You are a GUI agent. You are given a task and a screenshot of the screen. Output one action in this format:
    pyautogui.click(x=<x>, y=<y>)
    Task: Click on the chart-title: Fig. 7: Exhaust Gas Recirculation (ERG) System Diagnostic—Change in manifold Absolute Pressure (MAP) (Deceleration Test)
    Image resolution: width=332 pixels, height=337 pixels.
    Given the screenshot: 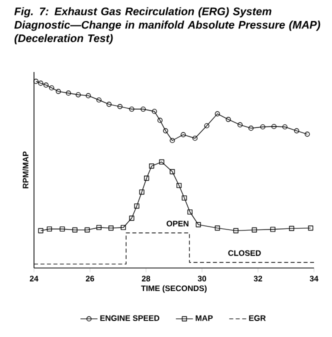 What is the action you would take?
    pyautogui.click(x=167, y=25)
    